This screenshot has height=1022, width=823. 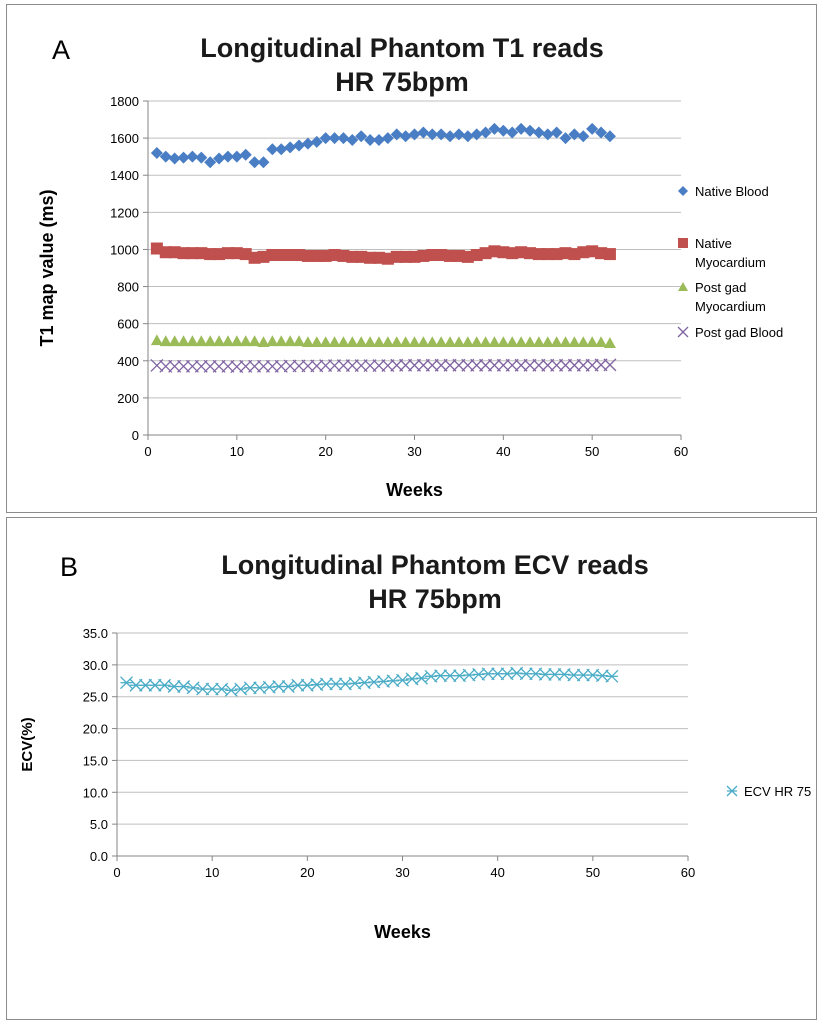 What do you see at coordinates (124, 138) in the screenshot?
I see `y-tick-label: 1600` at bounding box center [124, 138].